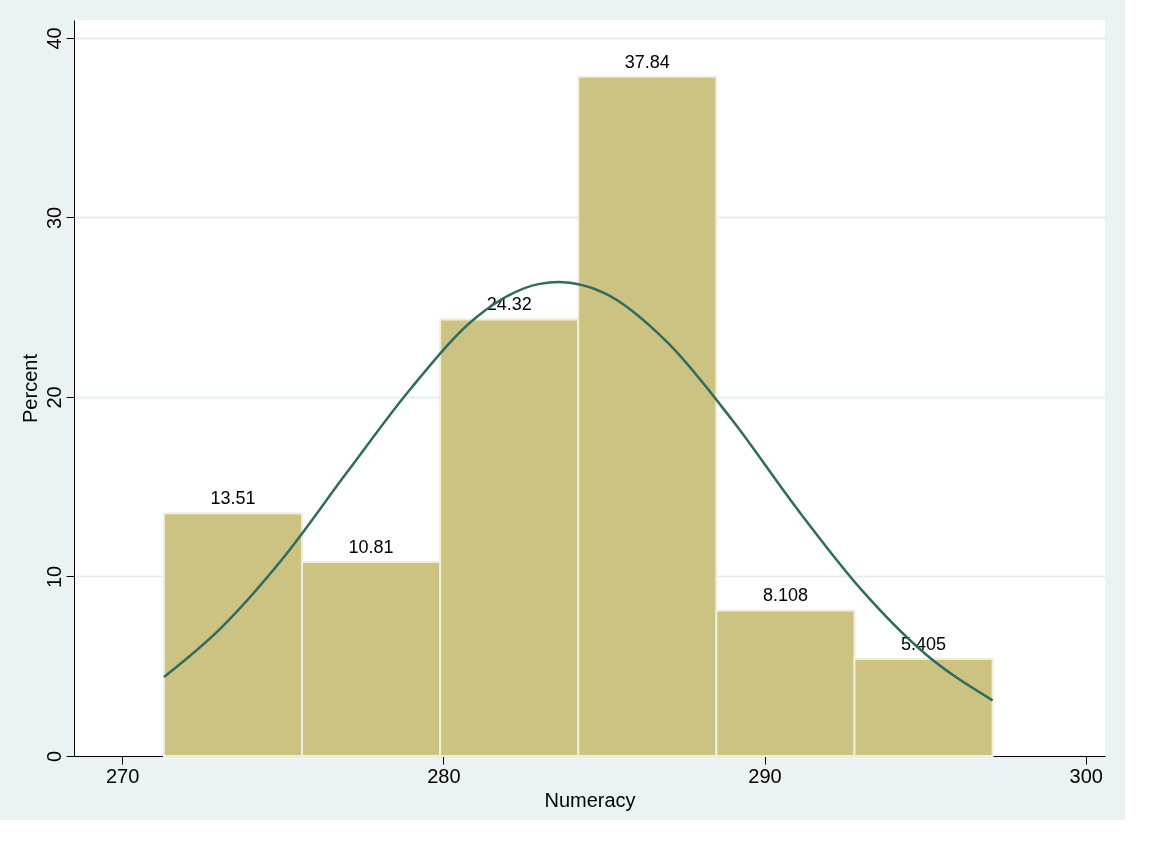 The width and height of the screenshot is (1149, 842). Describe the element at coordinates (590, 799) in the screenshot. I see `x-axis-title: Numeracy` at that location.